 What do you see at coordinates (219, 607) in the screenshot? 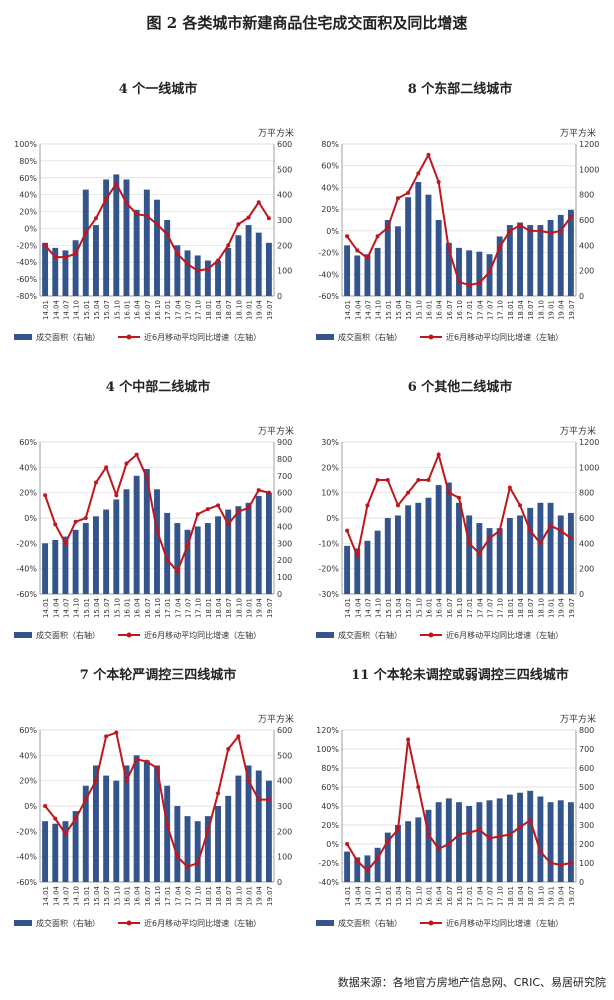
I see `x-tick-label: 18.04` at bounding box center [219, 607].